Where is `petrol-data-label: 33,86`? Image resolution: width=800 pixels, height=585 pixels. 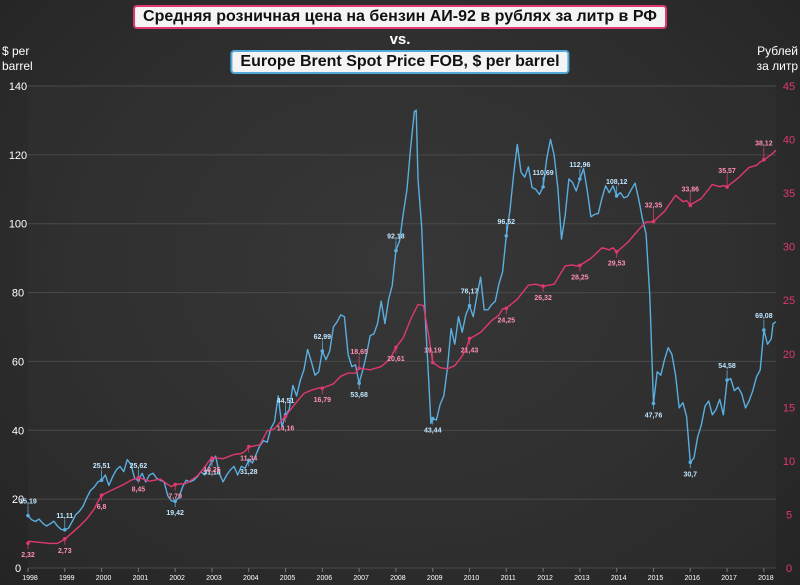
petrol-data-label: 33,86 is located at coordinates (691, 189).